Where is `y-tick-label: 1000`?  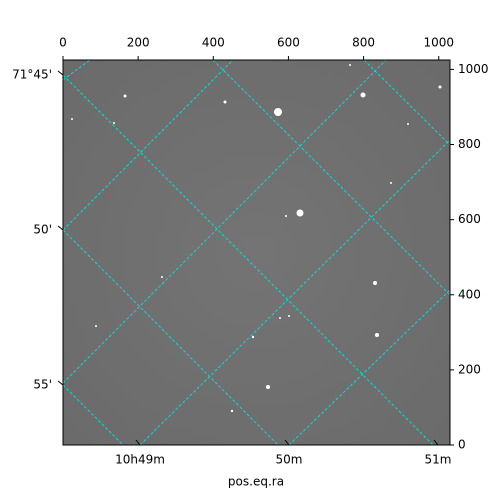
y-tick-label: 1000 is located at coordinates (473, 69).